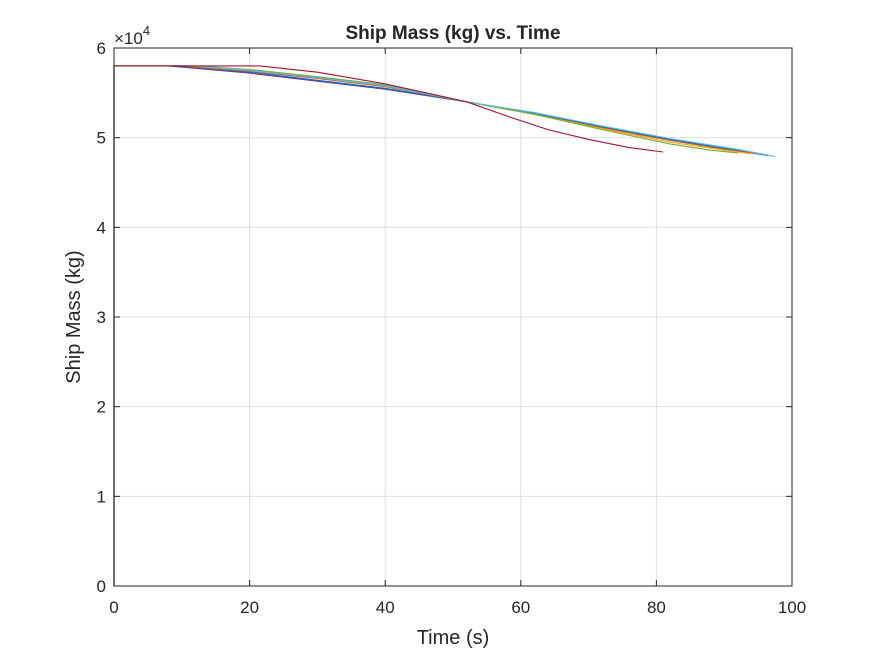  What do you see at coordinates (452, 33) in the screenshot?
I see `chart-title: Ship Mass (kg) vs. Time` at bounding box center [452, 33].